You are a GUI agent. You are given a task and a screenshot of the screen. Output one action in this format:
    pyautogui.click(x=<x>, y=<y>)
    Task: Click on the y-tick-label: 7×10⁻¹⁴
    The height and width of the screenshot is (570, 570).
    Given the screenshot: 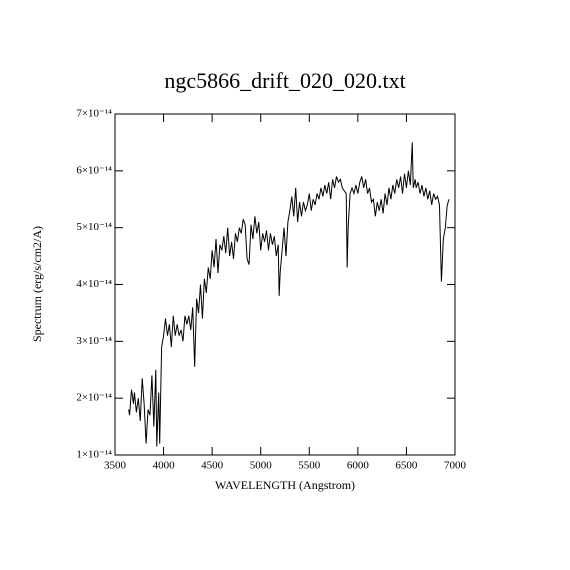 What is the action you would take?
    pyautogui.click(x=94, y=114)
    